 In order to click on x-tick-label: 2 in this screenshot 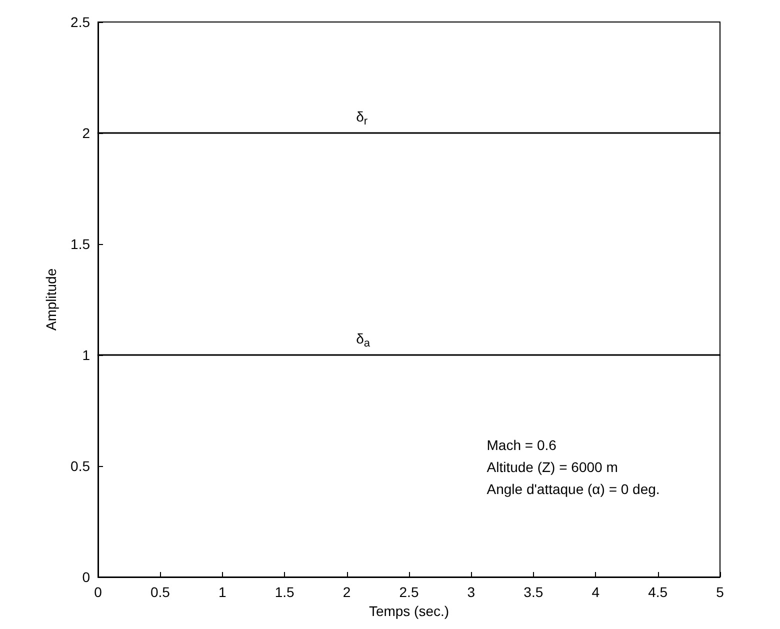, I will do `click(346, 592)`.